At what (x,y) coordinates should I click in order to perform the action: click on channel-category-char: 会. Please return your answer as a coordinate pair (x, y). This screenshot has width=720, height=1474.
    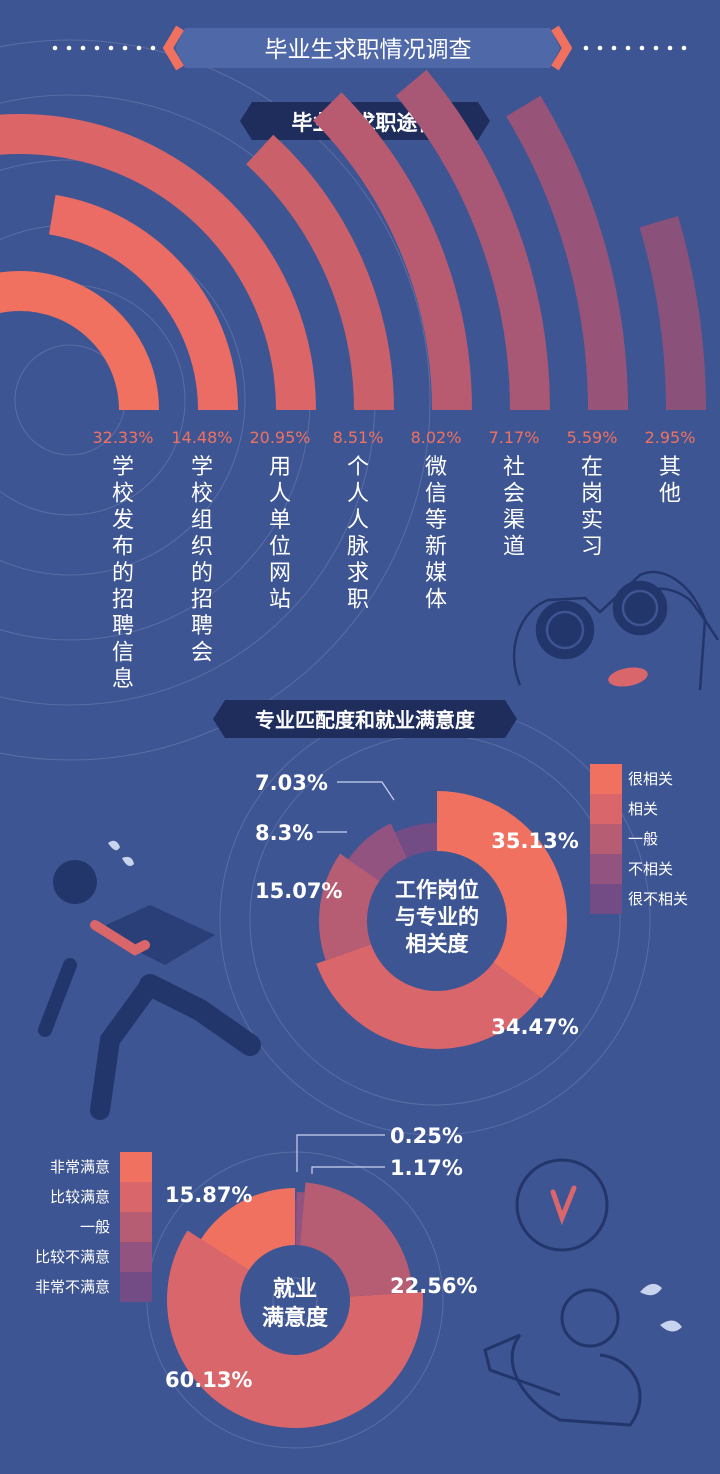
    Looking at the image, I should click on (202, 653).